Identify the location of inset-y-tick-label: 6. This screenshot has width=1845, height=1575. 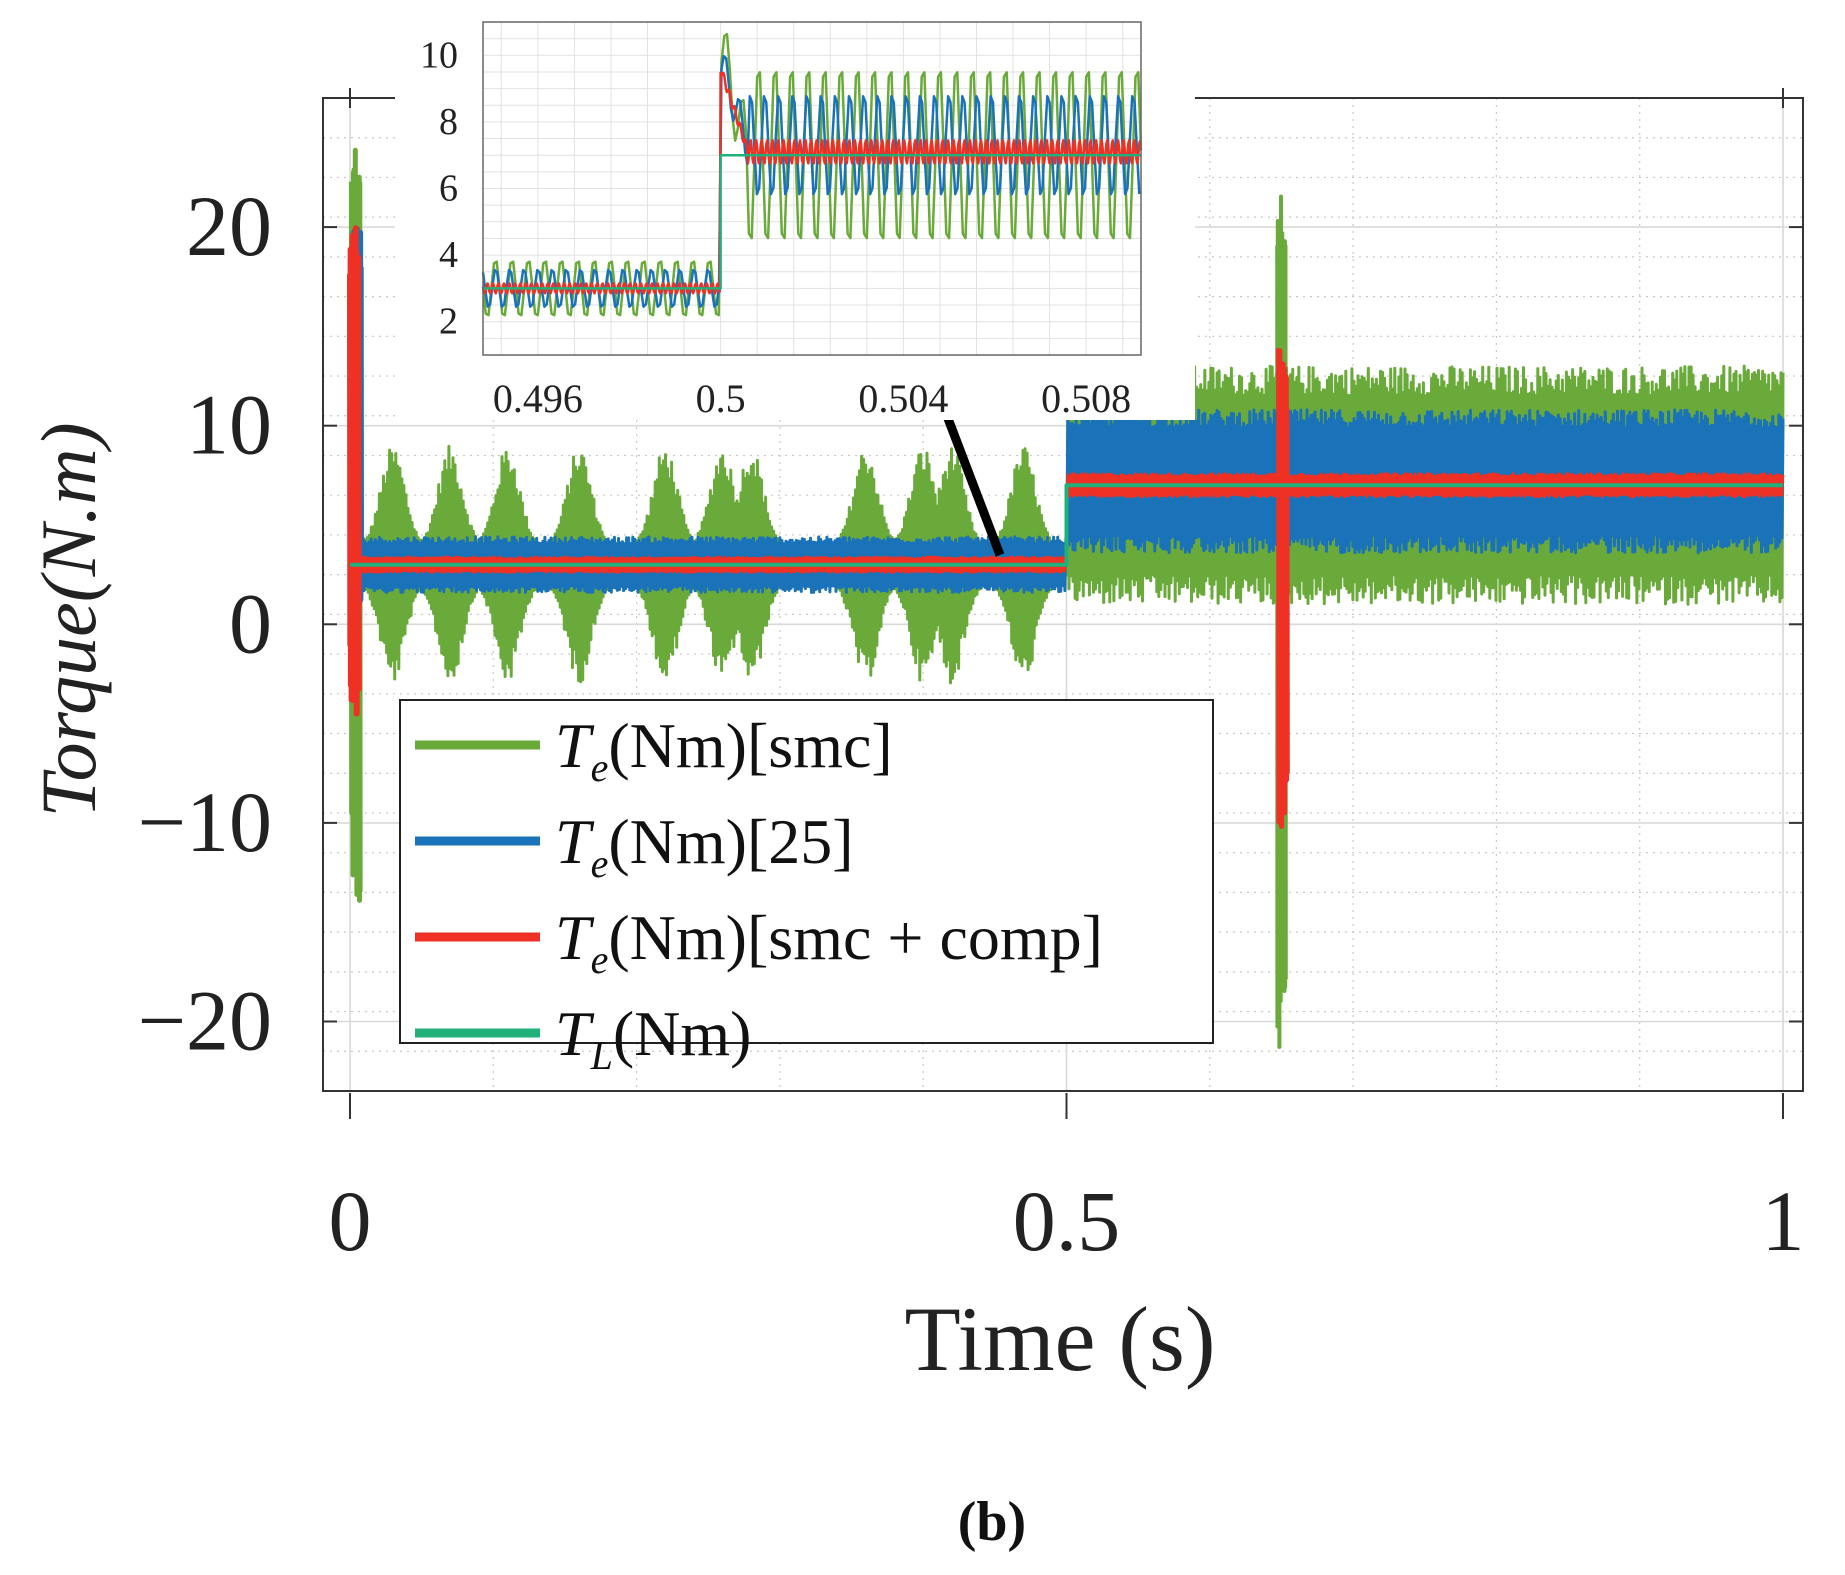
(448, 189).